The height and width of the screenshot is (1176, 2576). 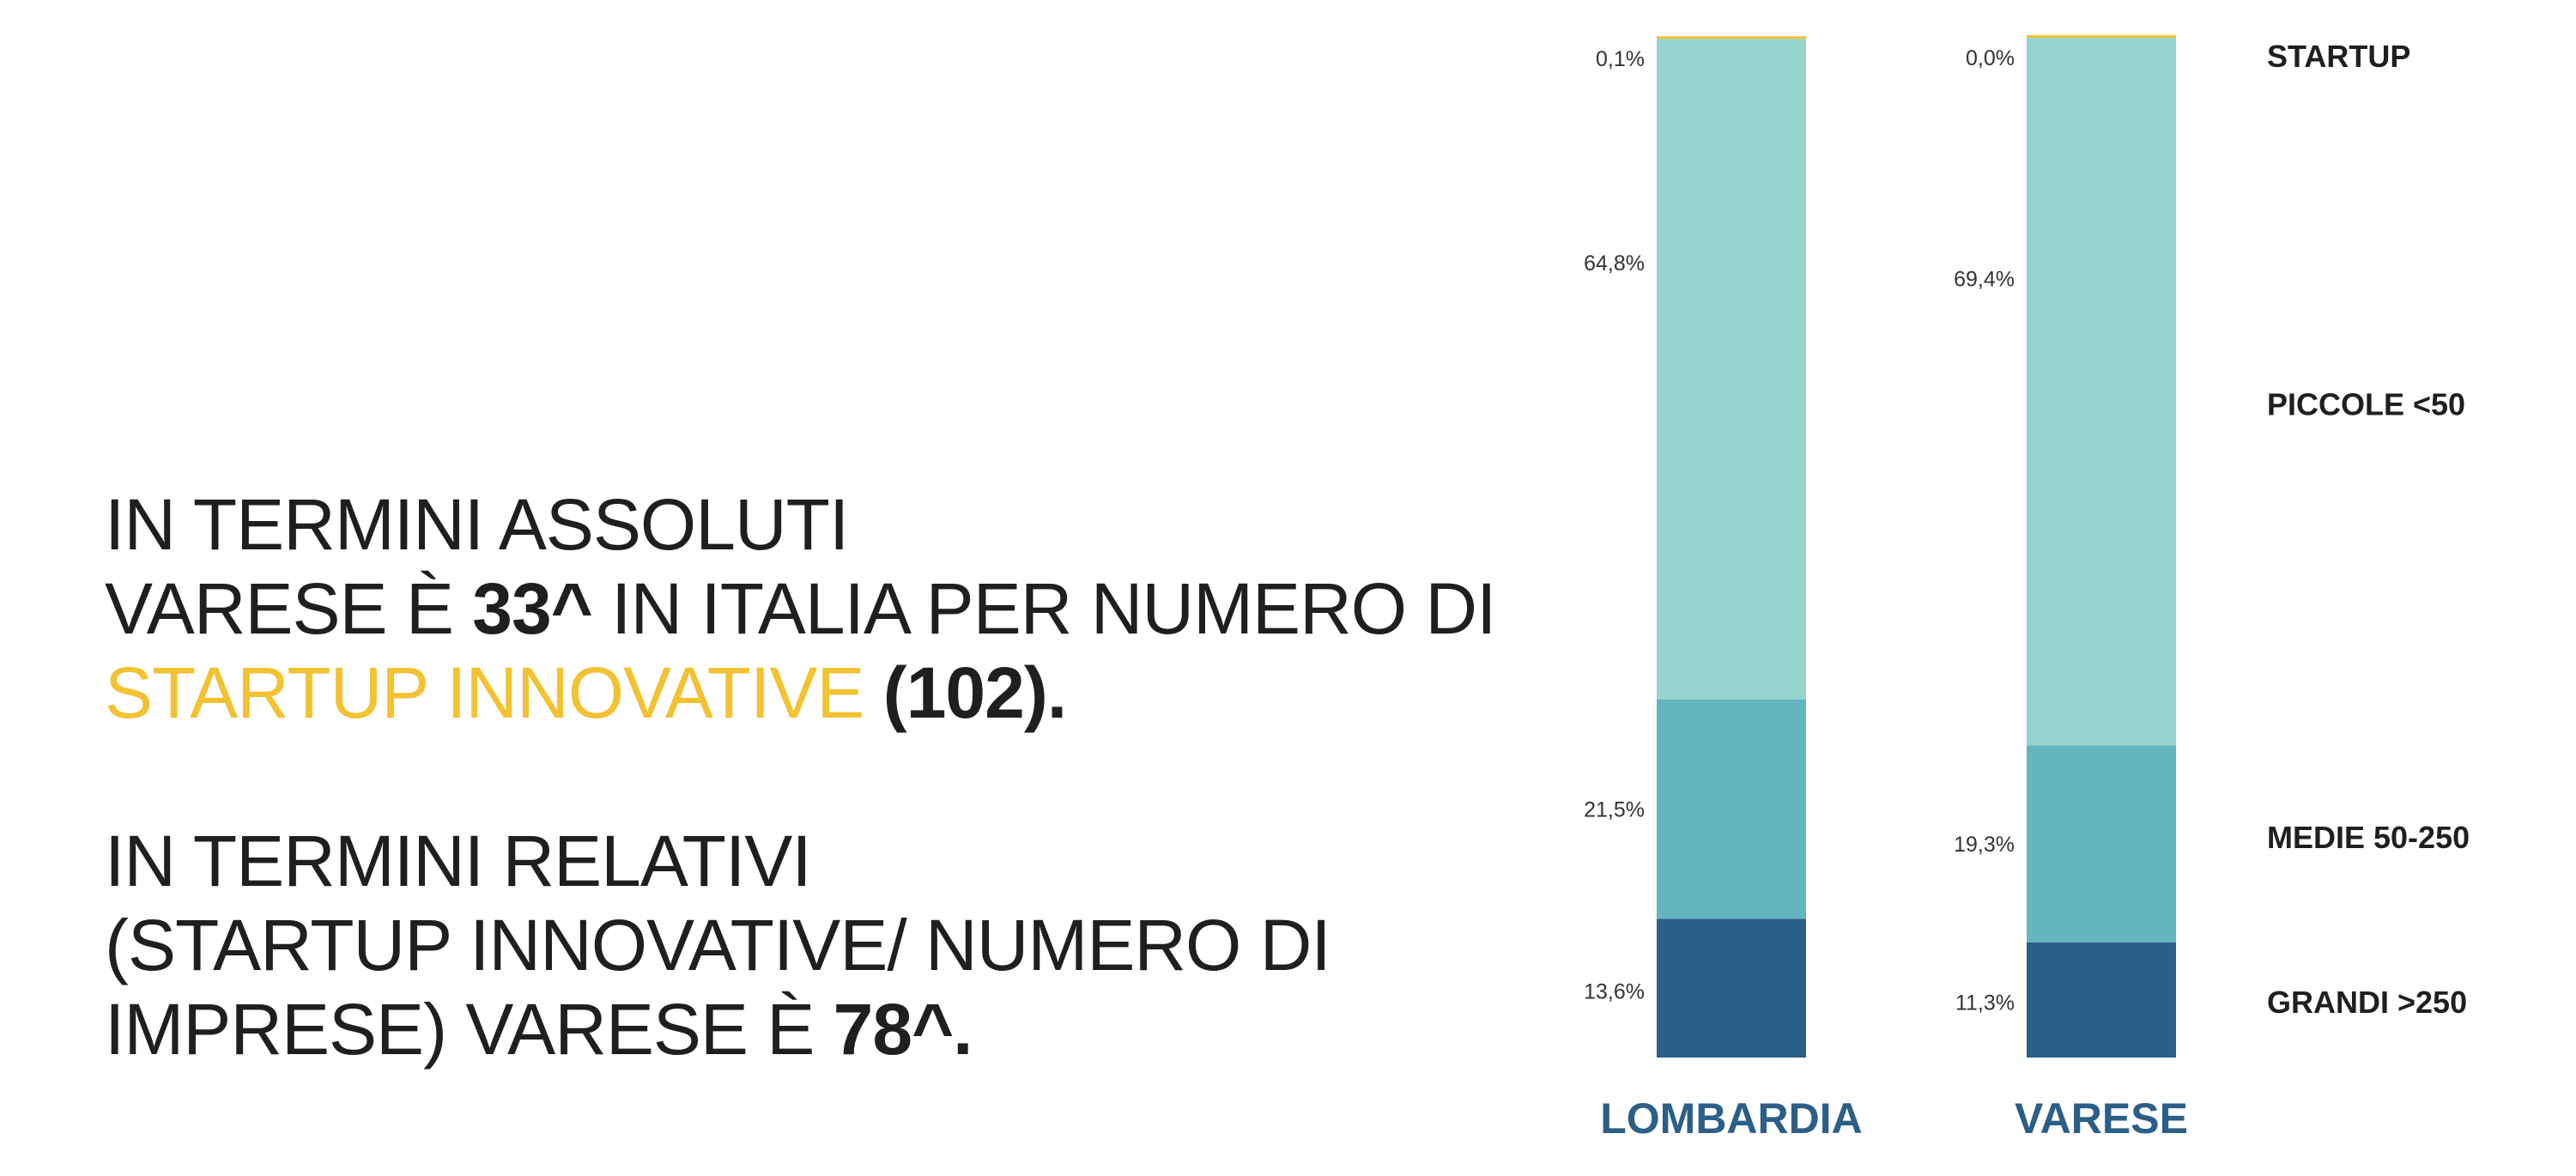 I want to click on data-label-varese-medie-50-250: 19,3%, so click(x=1984, y=845).